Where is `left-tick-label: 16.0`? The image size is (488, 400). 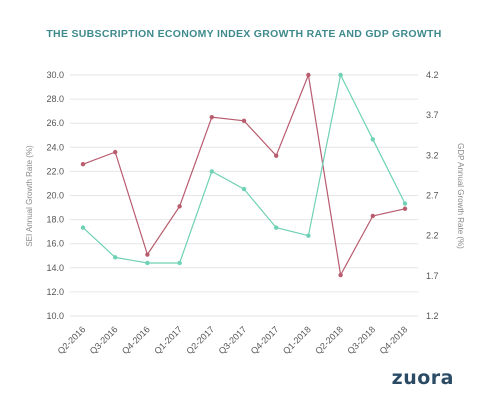
left-tick-label: 16.0 is located at coordinates (55, 244).